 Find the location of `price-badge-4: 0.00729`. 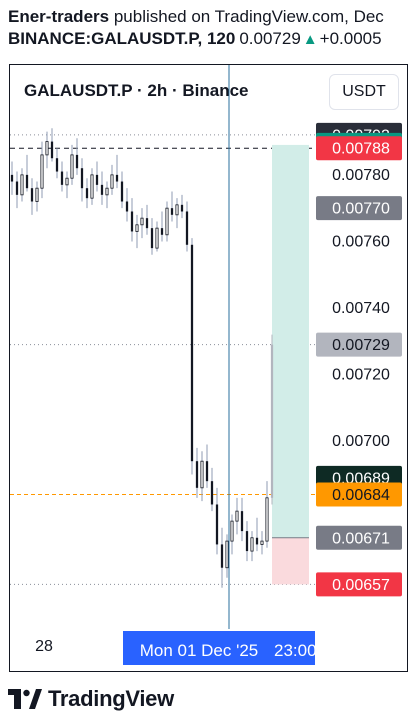

price-badge-4: 0.00729 is located at coordinates (359, 344).